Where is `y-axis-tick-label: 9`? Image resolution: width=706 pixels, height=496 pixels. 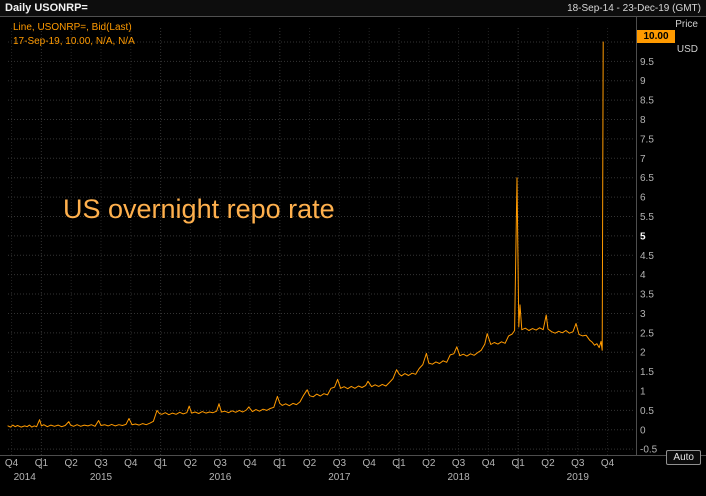
y-axis-tick-label: 9 is located at coordinates (643, 81).